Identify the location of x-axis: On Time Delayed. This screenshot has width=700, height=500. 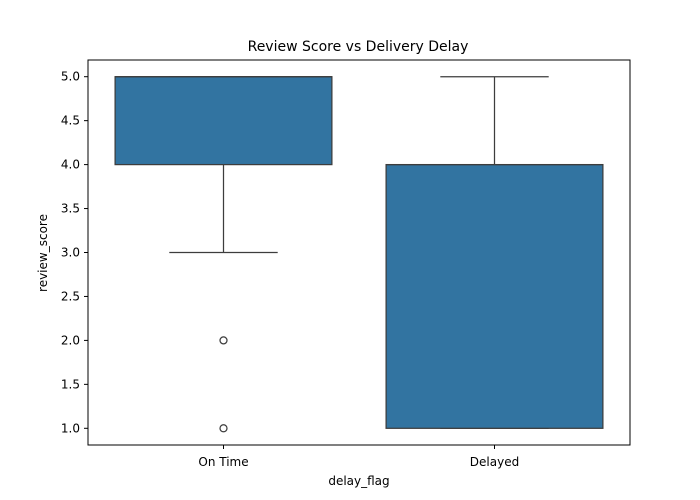
(358, 457).